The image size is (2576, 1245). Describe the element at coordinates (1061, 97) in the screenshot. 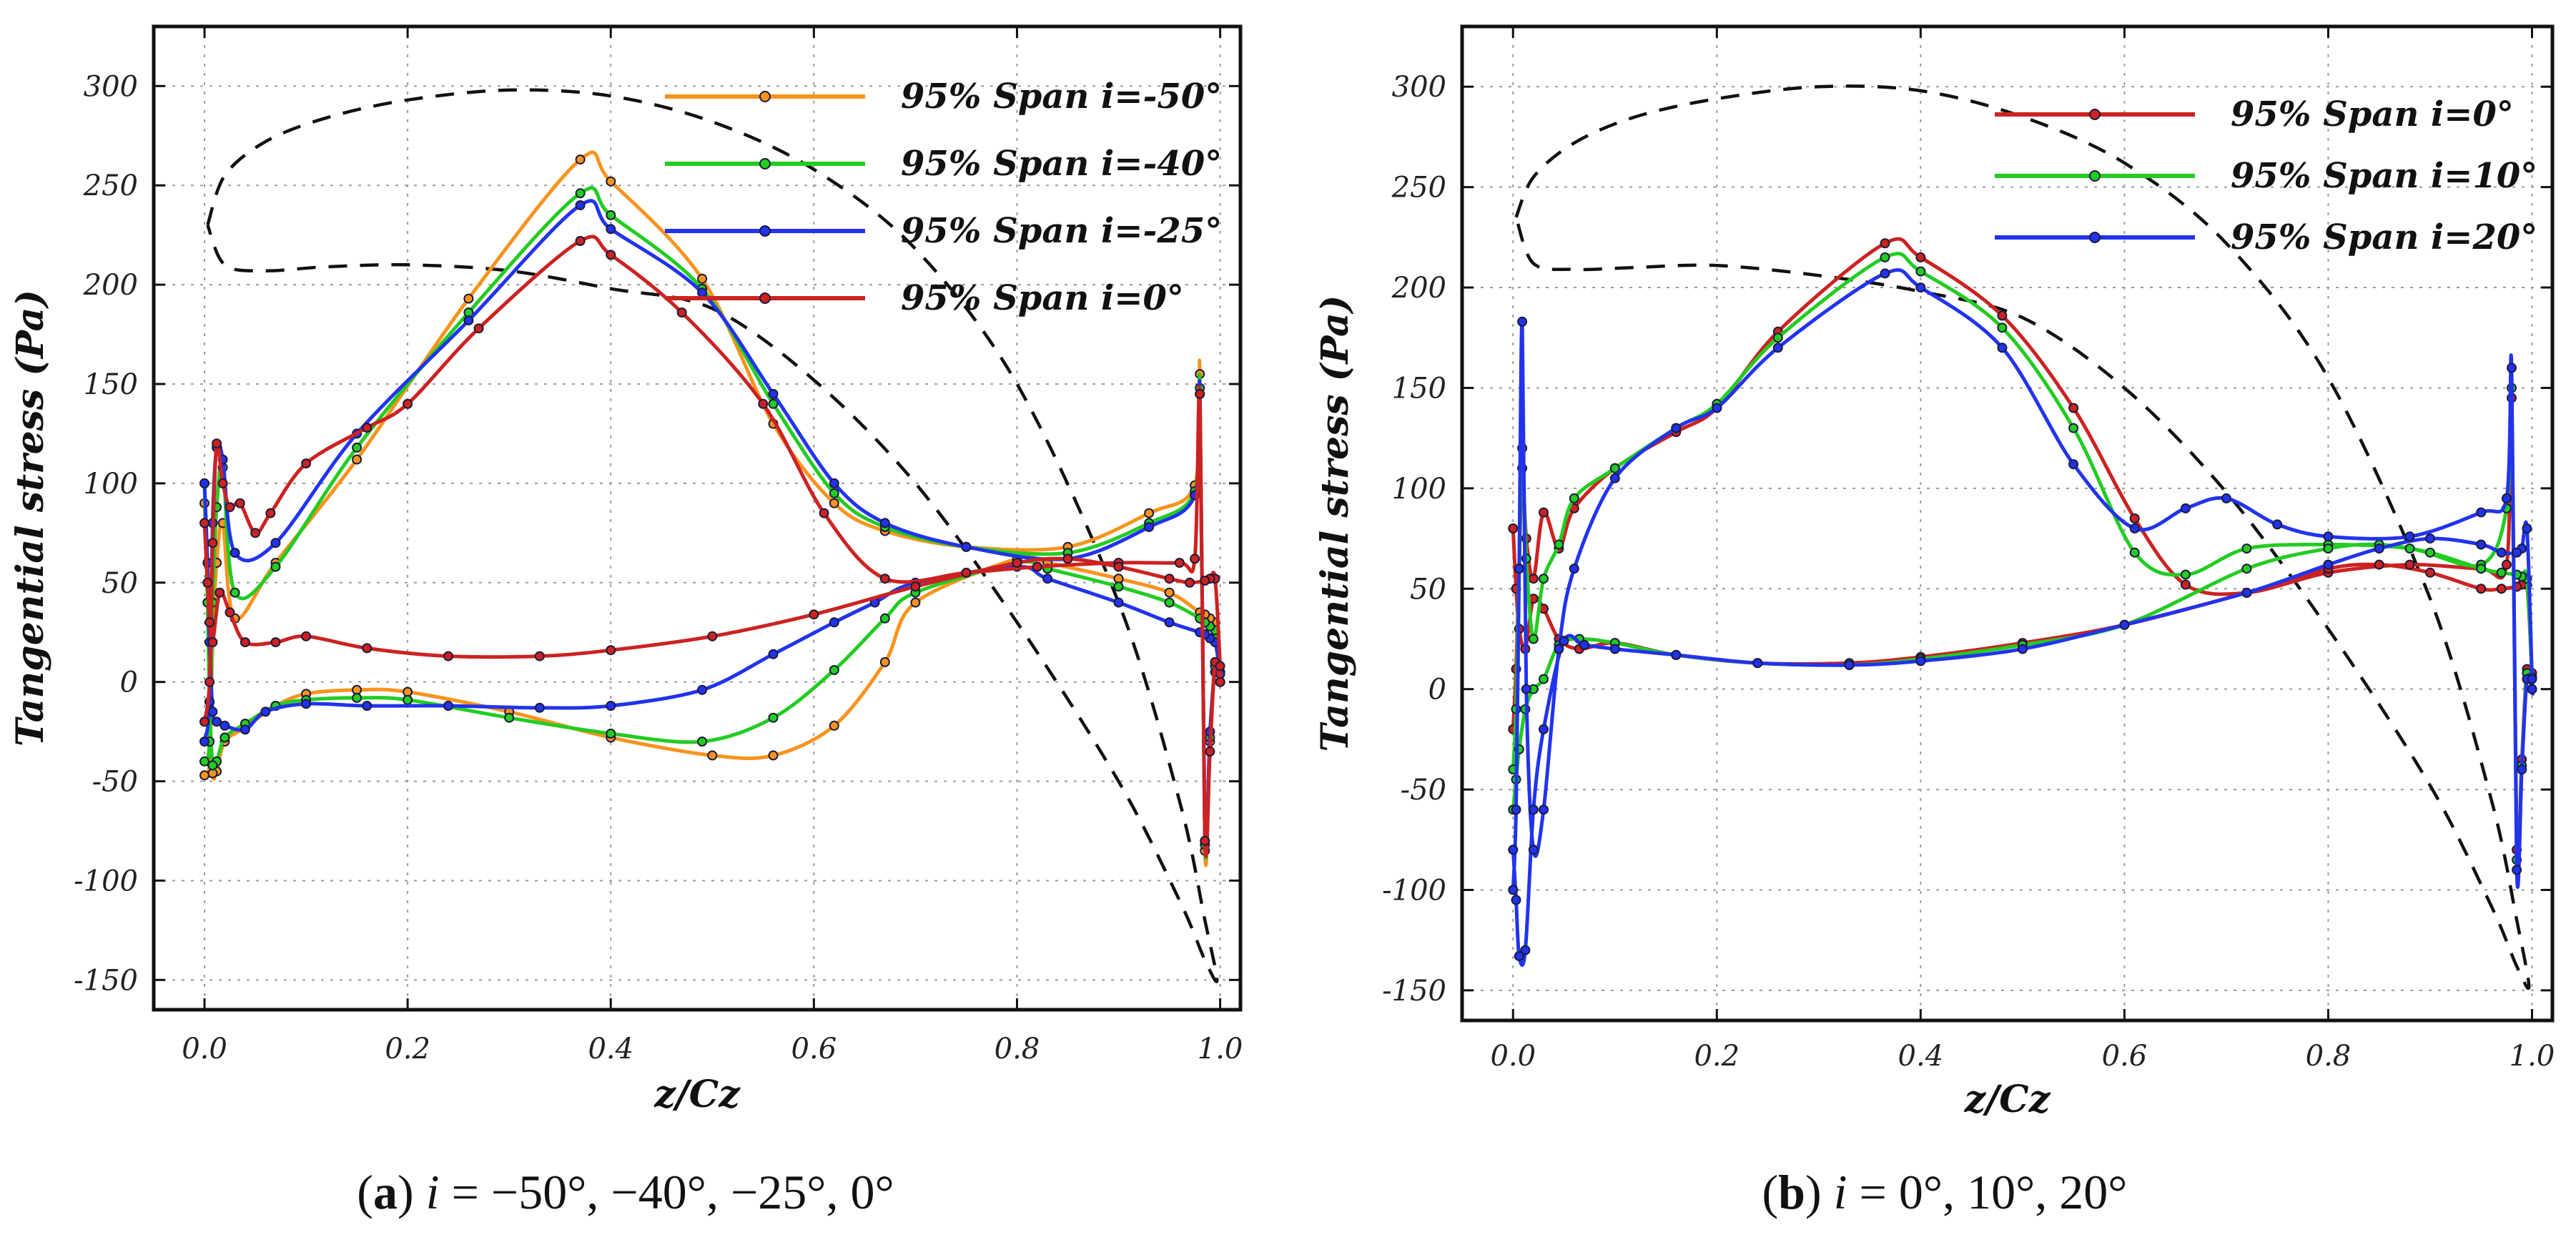

I see `legend-label: 95% Span i=-50°` at that location.